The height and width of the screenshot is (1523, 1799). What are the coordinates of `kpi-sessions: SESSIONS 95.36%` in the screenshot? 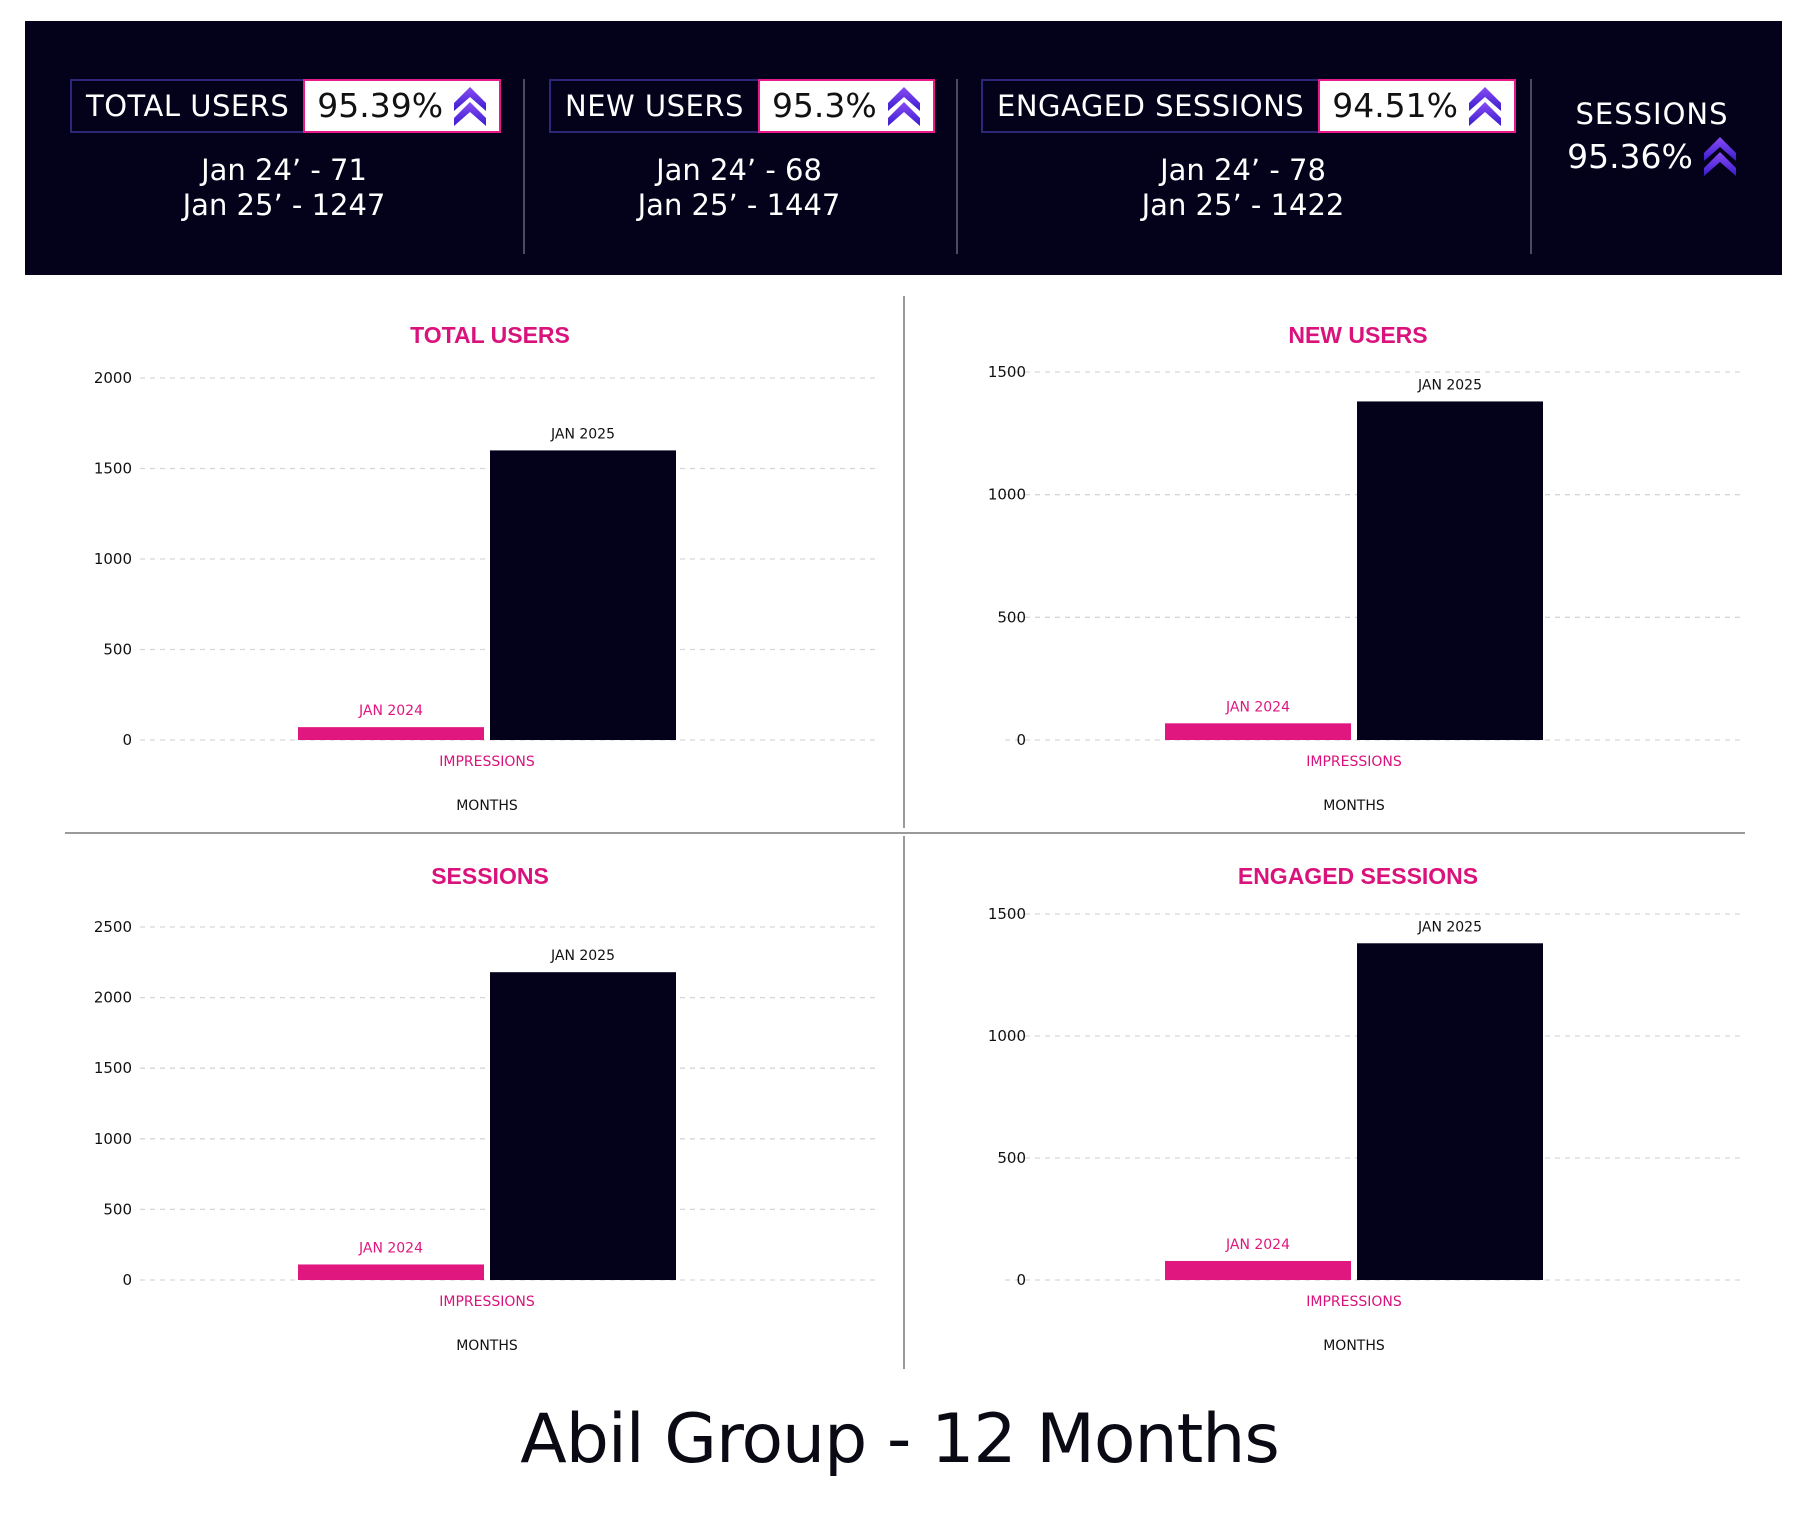 It's located at (1652, 137).